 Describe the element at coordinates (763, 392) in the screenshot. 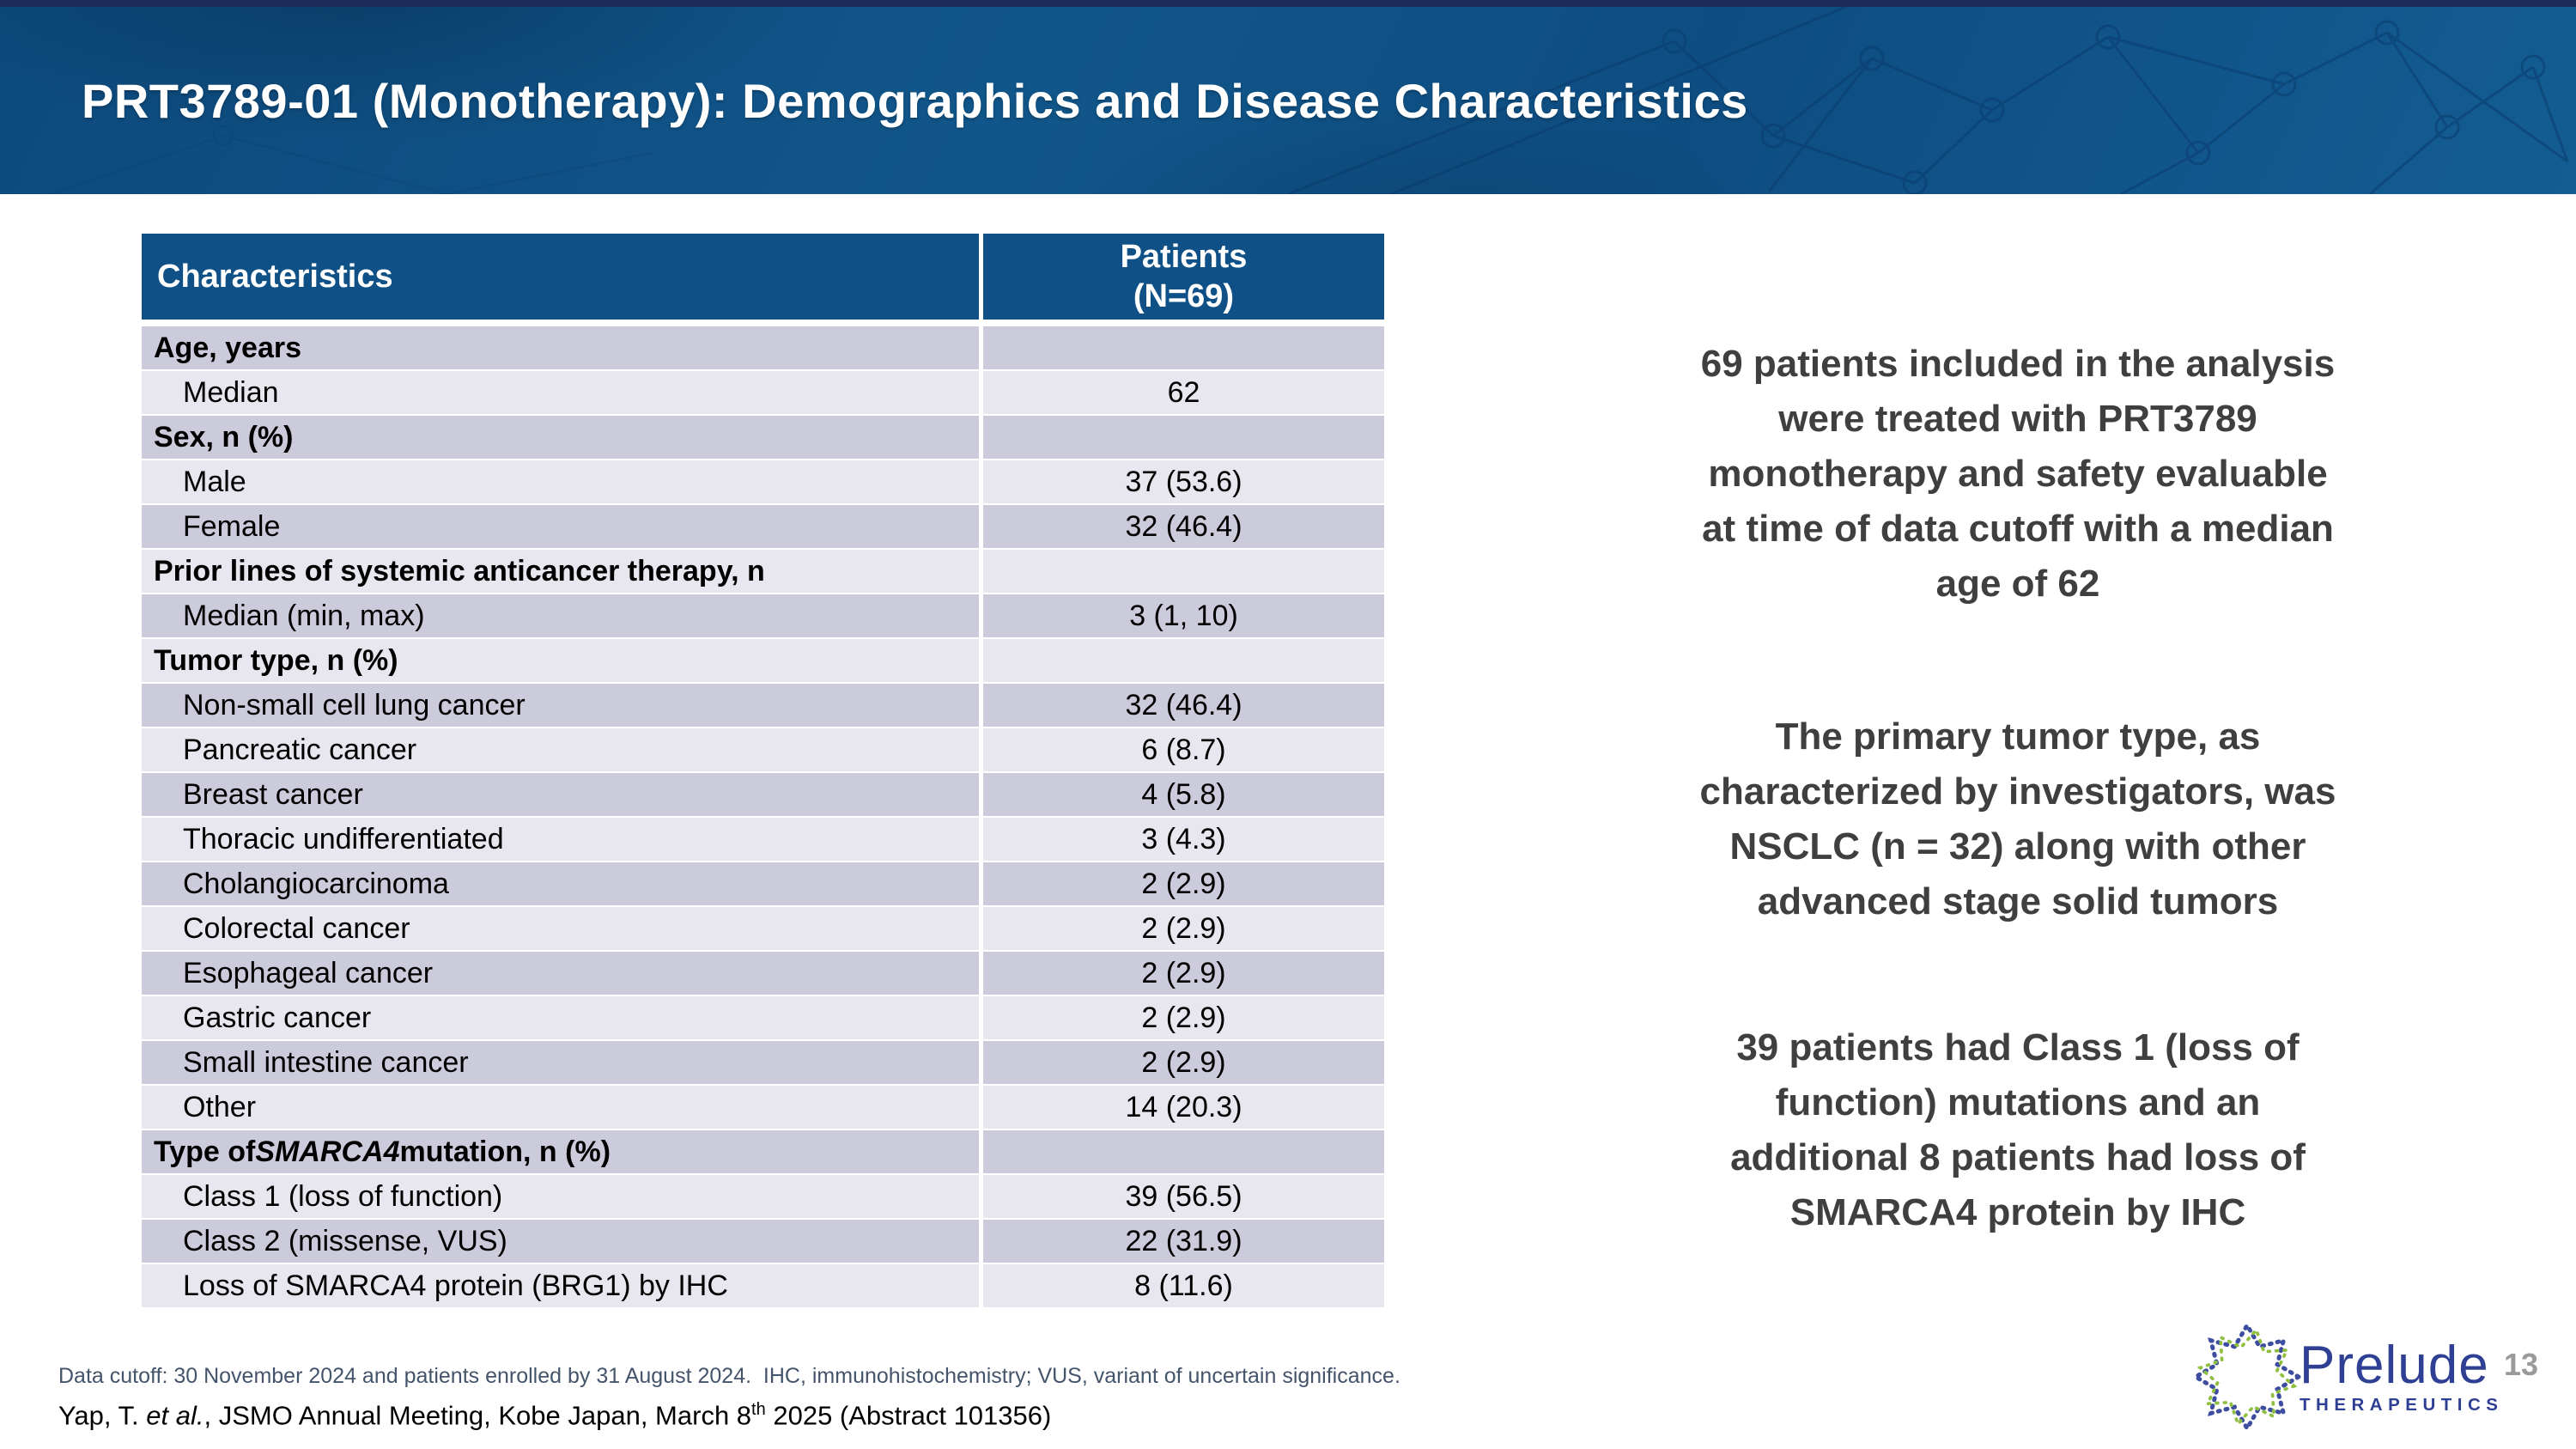

I see `table-row: Median 62` at that location.